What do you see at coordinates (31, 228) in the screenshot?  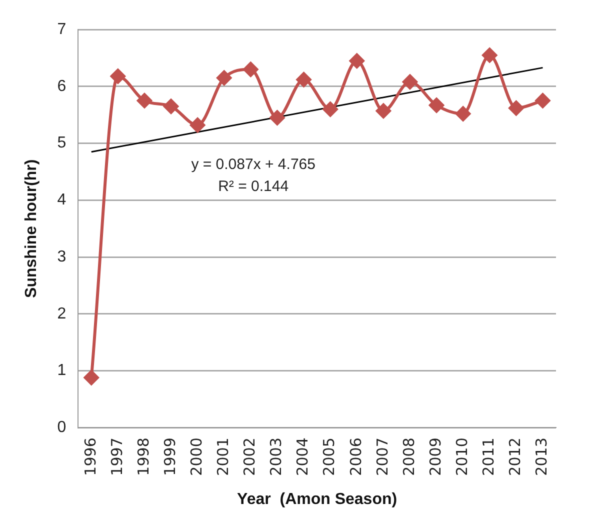 I see `y-axis-title: Sunshine hour(hr)` at bounding box center [31, 228].